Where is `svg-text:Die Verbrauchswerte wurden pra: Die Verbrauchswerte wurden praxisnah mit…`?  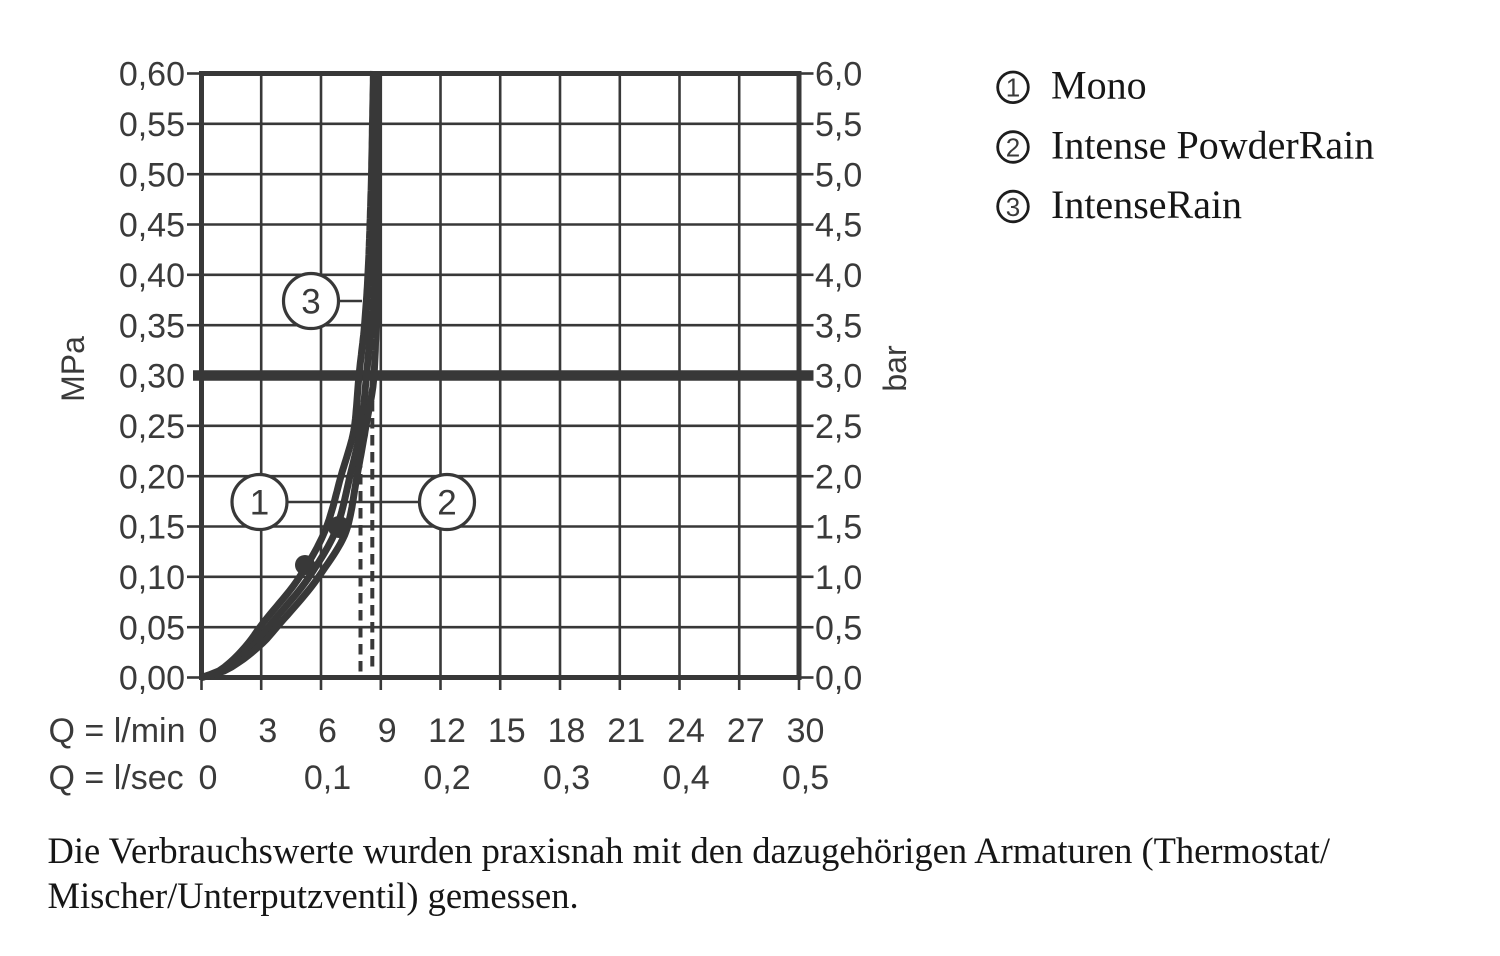
svg-text:Die Verbrauchswerte wurden pra: Die Verbrauchswerte wurden praxisnah mit… is located at coordinates (689, 850).